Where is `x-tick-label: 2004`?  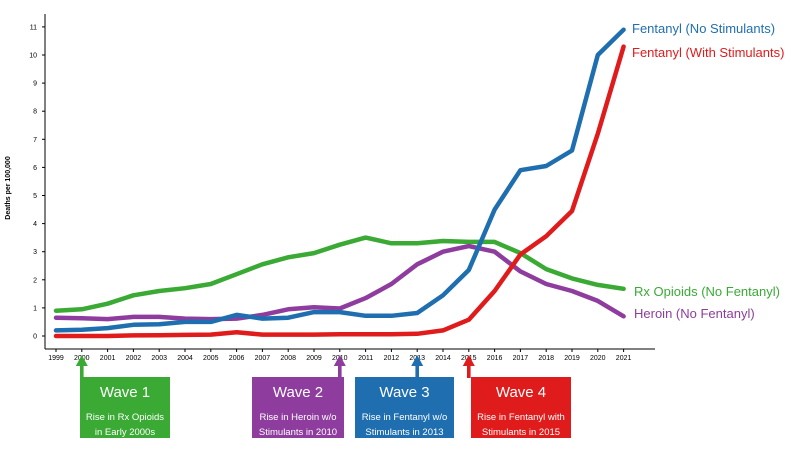
x-tick-label: 2004 is located at coordinates (185, 358).